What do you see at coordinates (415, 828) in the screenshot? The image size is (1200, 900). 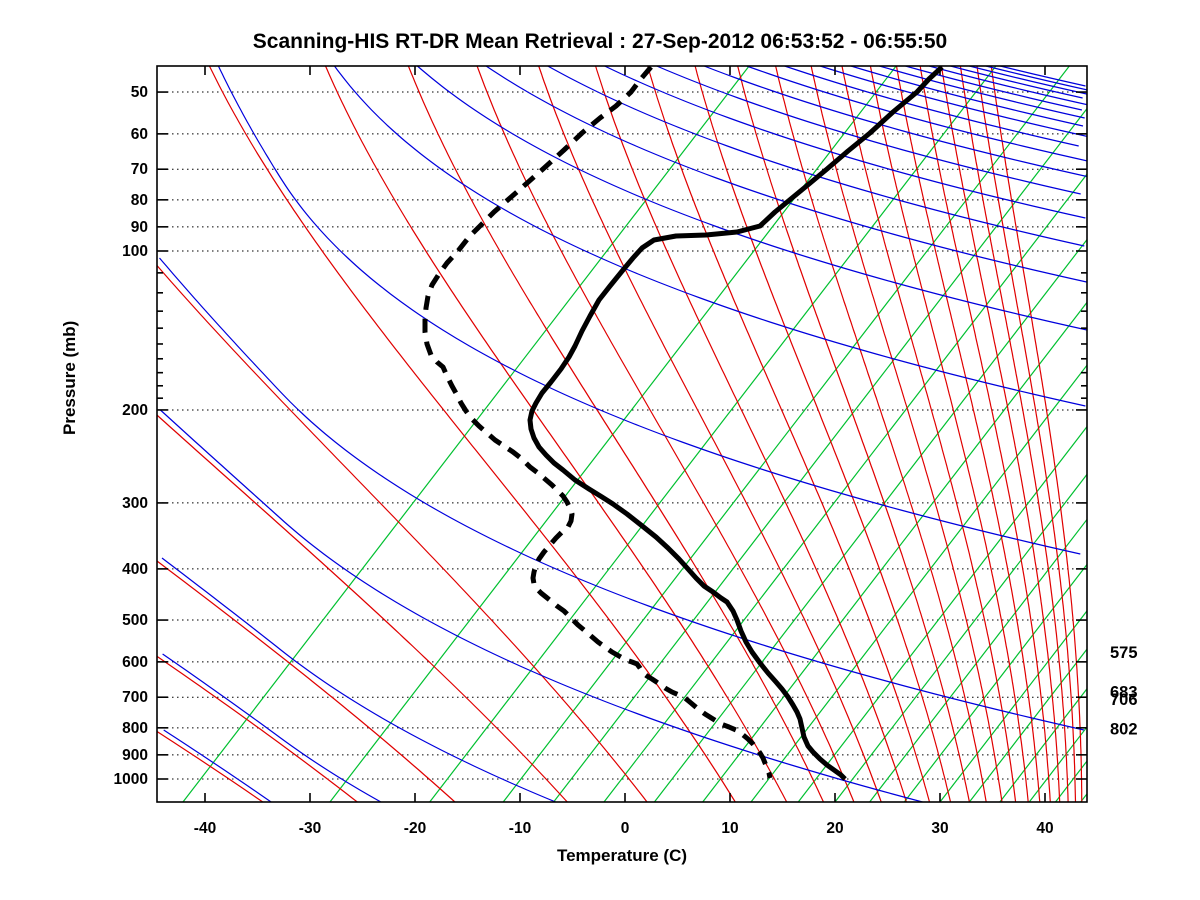 I see `x-tick-label: -20` at bounding box center [415, 828].